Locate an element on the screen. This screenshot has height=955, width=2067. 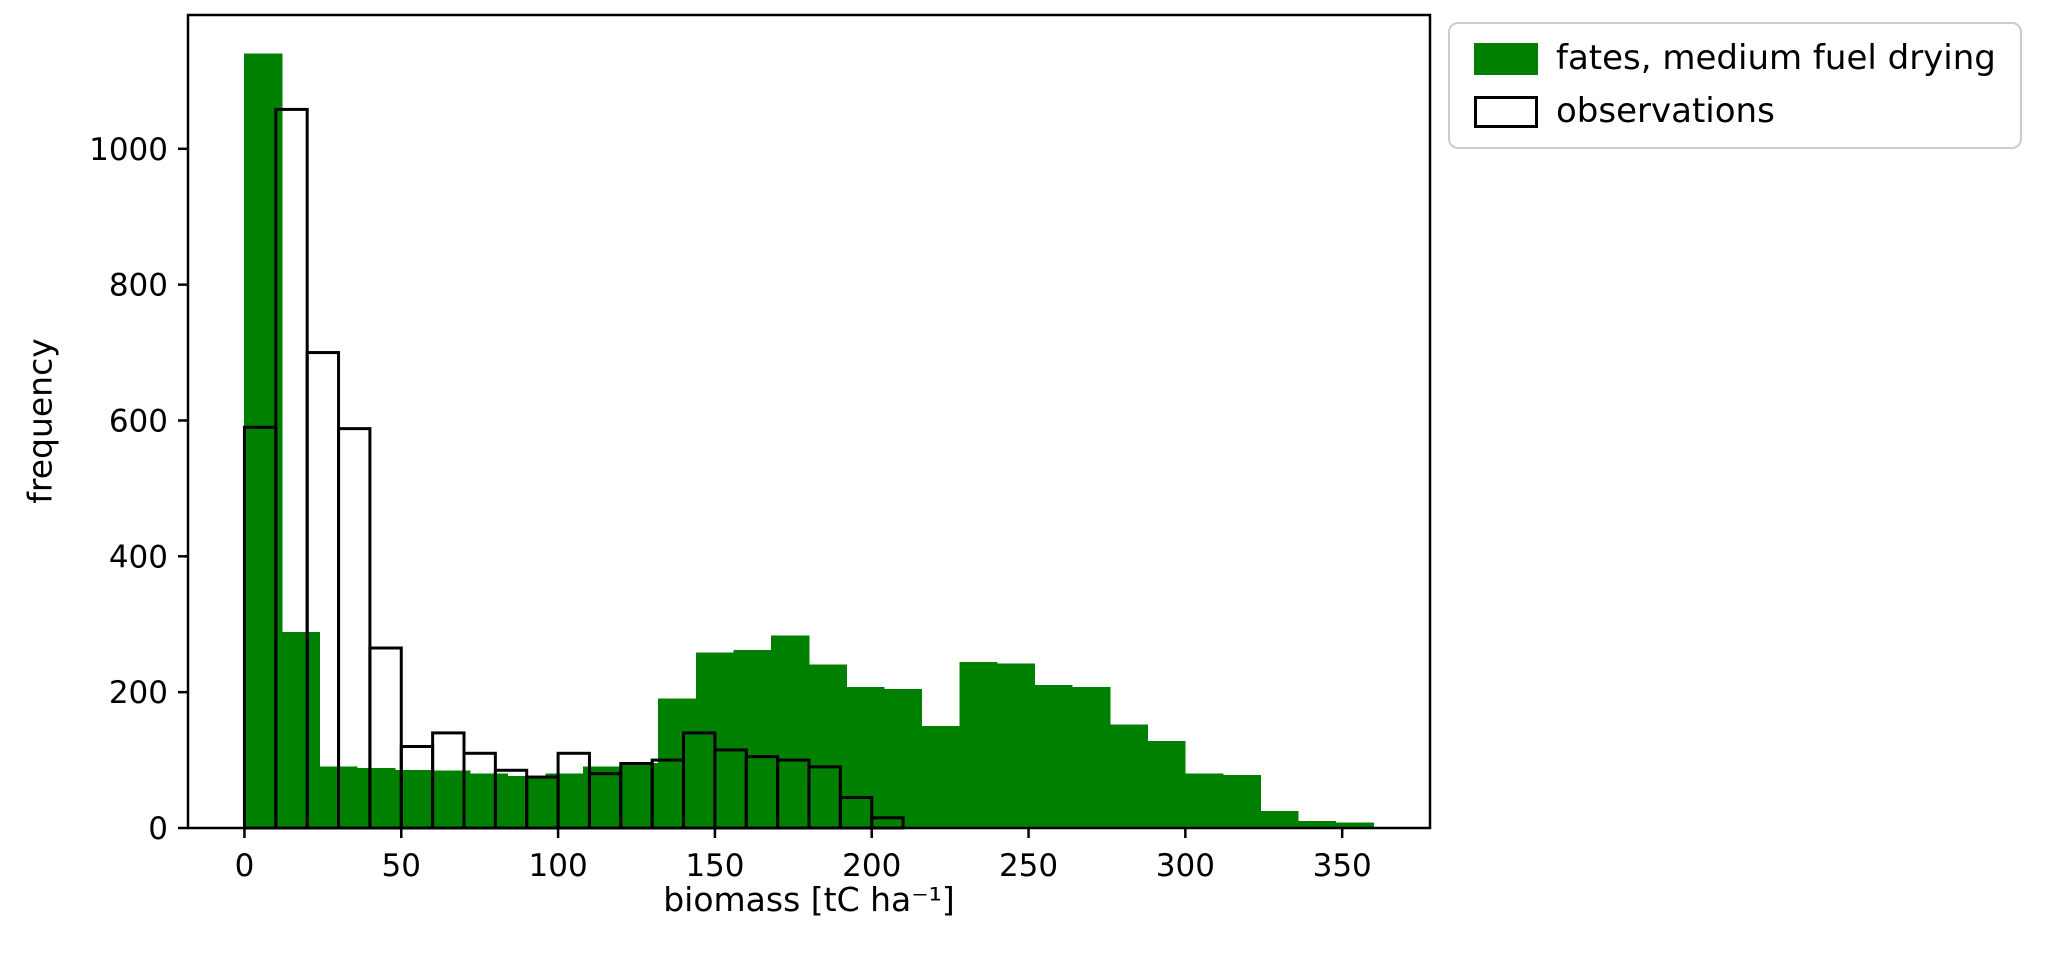
x-tick-label: 250 is located at coordinates (1028, 866).